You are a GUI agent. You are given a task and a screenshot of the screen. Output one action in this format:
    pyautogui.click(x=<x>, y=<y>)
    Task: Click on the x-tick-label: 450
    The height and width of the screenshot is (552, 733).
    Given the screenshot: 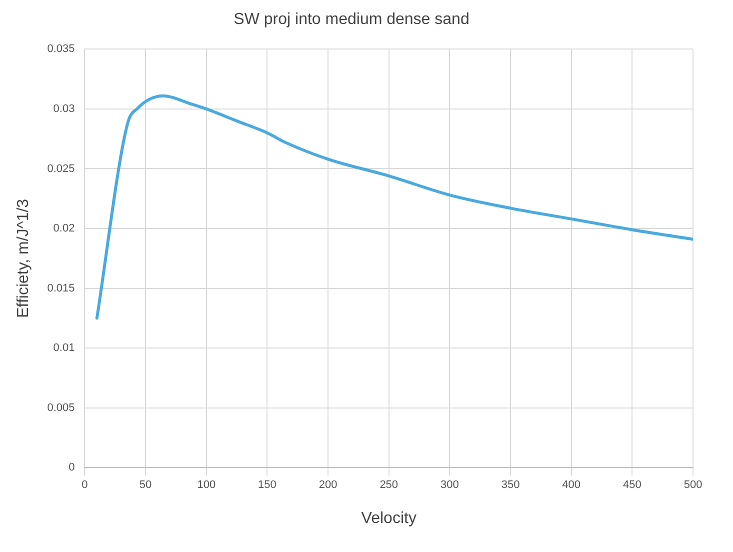 What is the action you would take?
    pyautogui.click(x=632, y=485)
    